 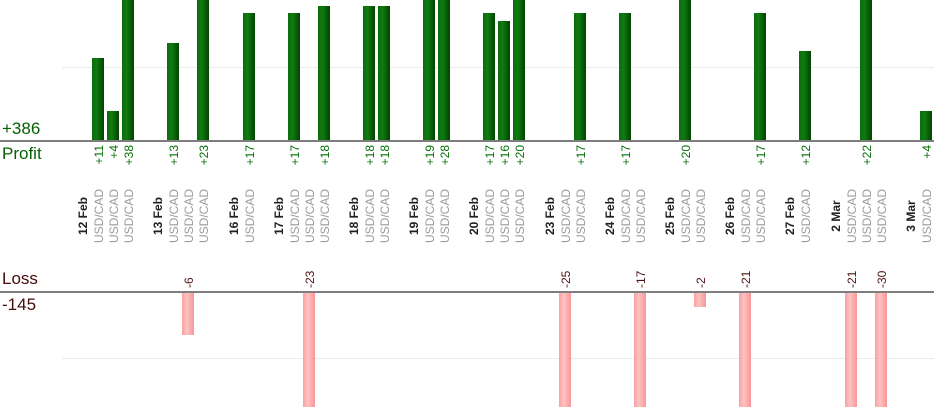 What do you see at coordinates (83, 216) in the screenshot?
I see `date-label: 12 Feb` at bounding box center [83, 216].